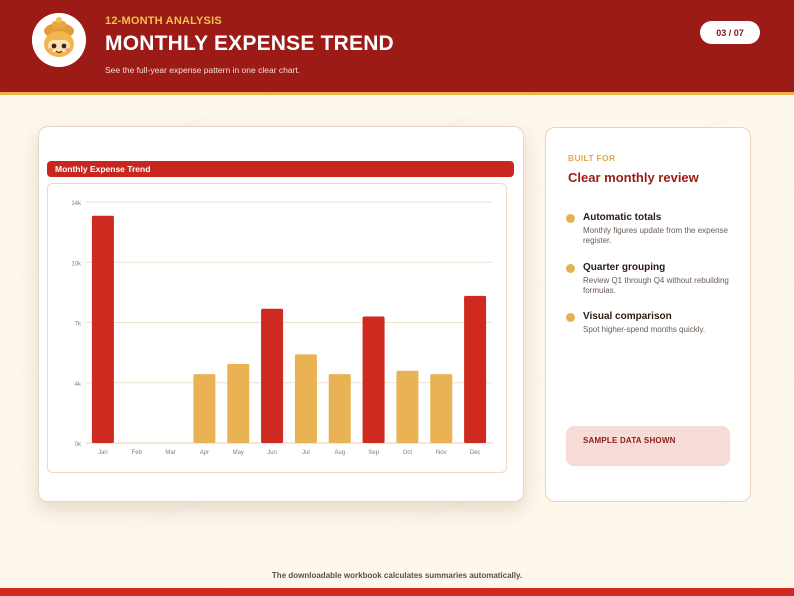 This screenshot has width=794, height=596. I want to click on x-tick-label: Jan, so click(103, 453).